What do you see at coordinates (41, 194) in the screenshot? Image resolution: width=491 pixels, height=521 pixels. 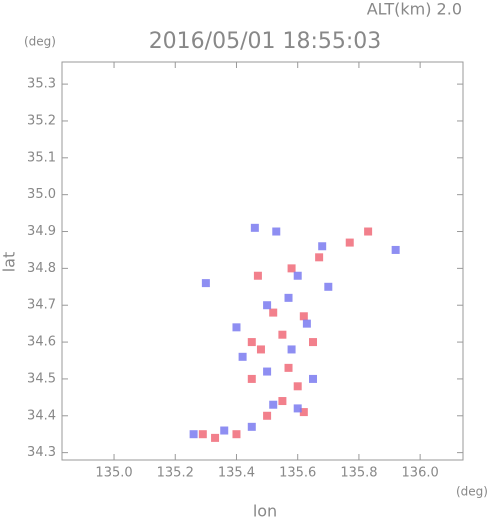 I see `y-tick-label: 35.0` at bounding box center [41, 194].